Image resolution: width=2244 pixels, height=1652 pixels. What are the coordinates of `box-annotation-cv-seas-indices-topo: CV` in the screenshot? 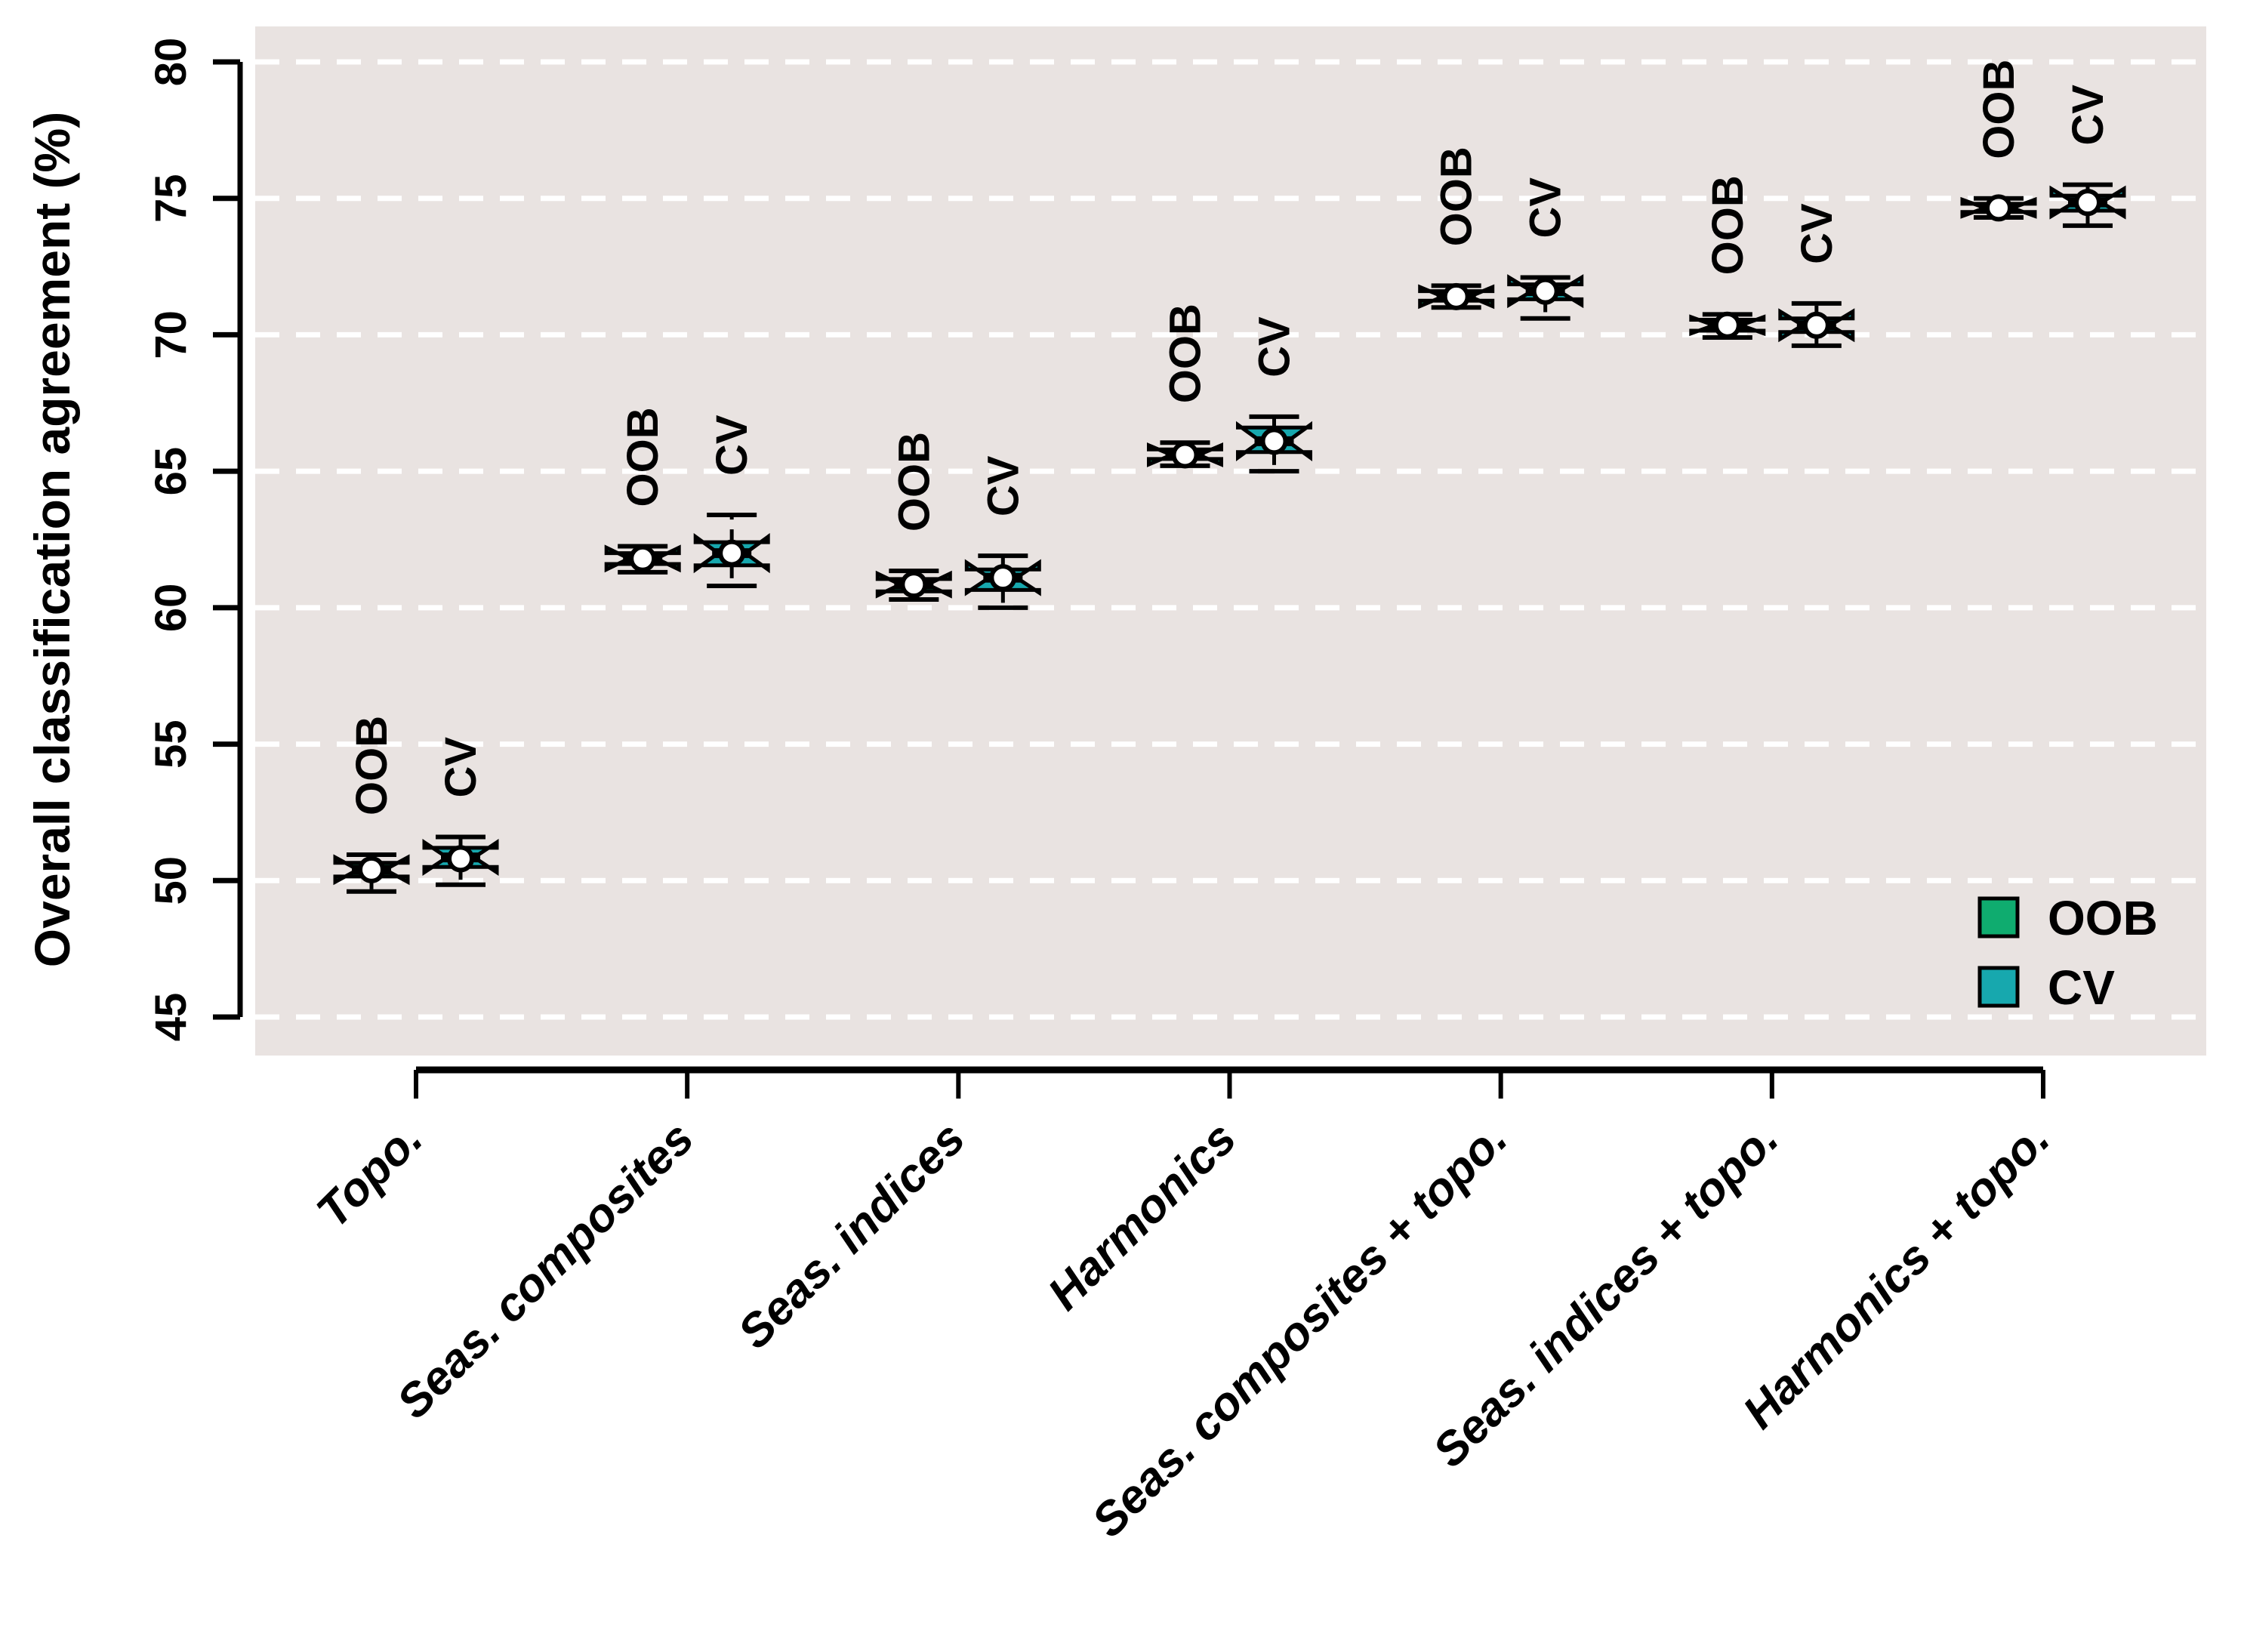 It's located at (1817, 233).